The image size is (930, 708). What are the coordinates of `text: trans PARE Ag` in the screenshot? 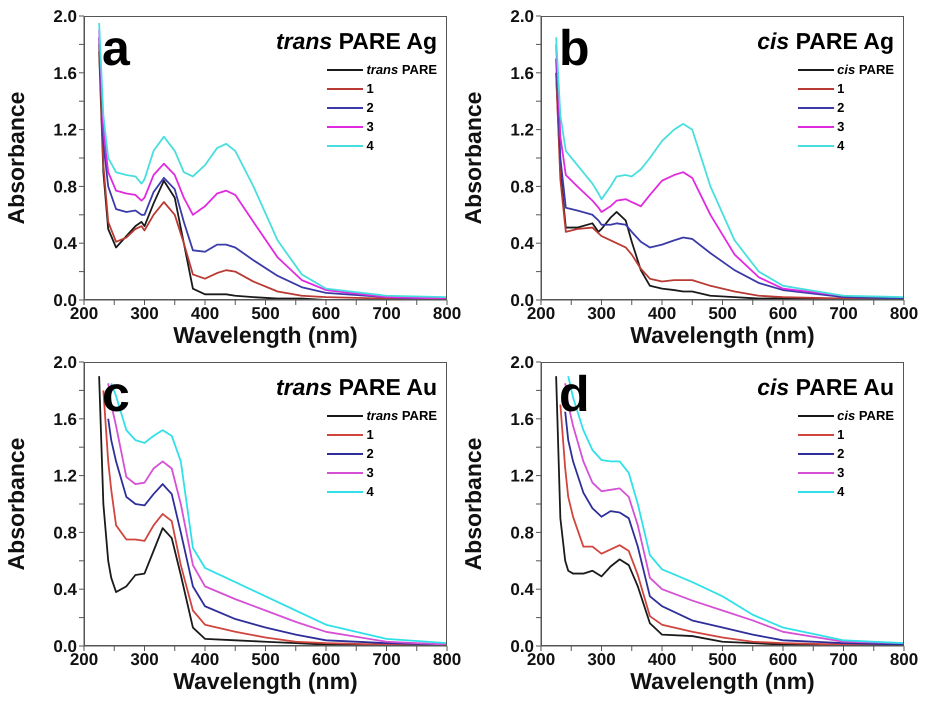 It's located at (356, 41).